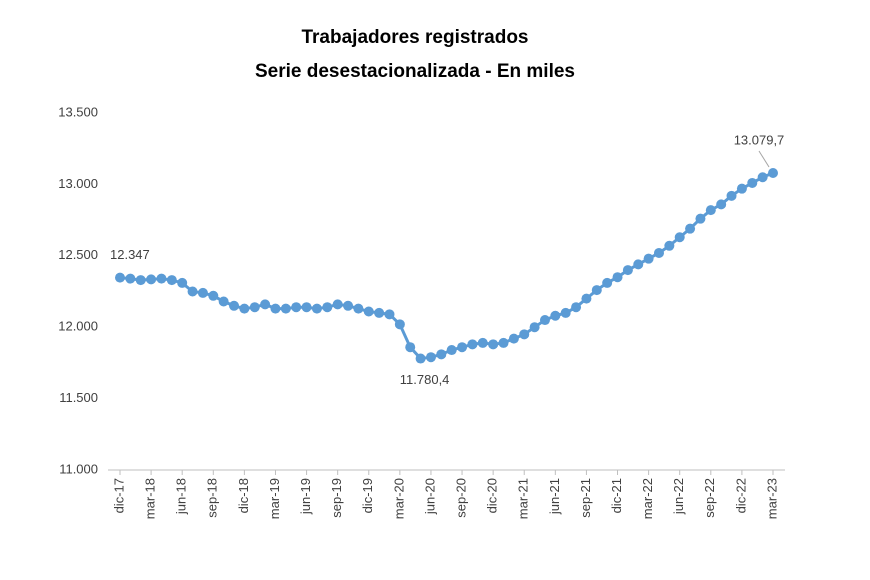  What do you see at coordinates (150, 498) in the screenshot?
I see `x-tick-label: mar-18` at bounding box center [150, 498].